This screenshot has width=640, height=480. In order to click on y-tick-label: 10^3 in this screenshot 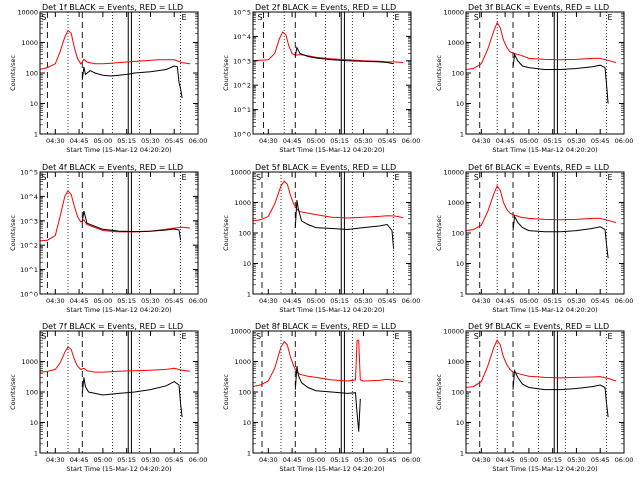, I will do `click(242, 61)`.